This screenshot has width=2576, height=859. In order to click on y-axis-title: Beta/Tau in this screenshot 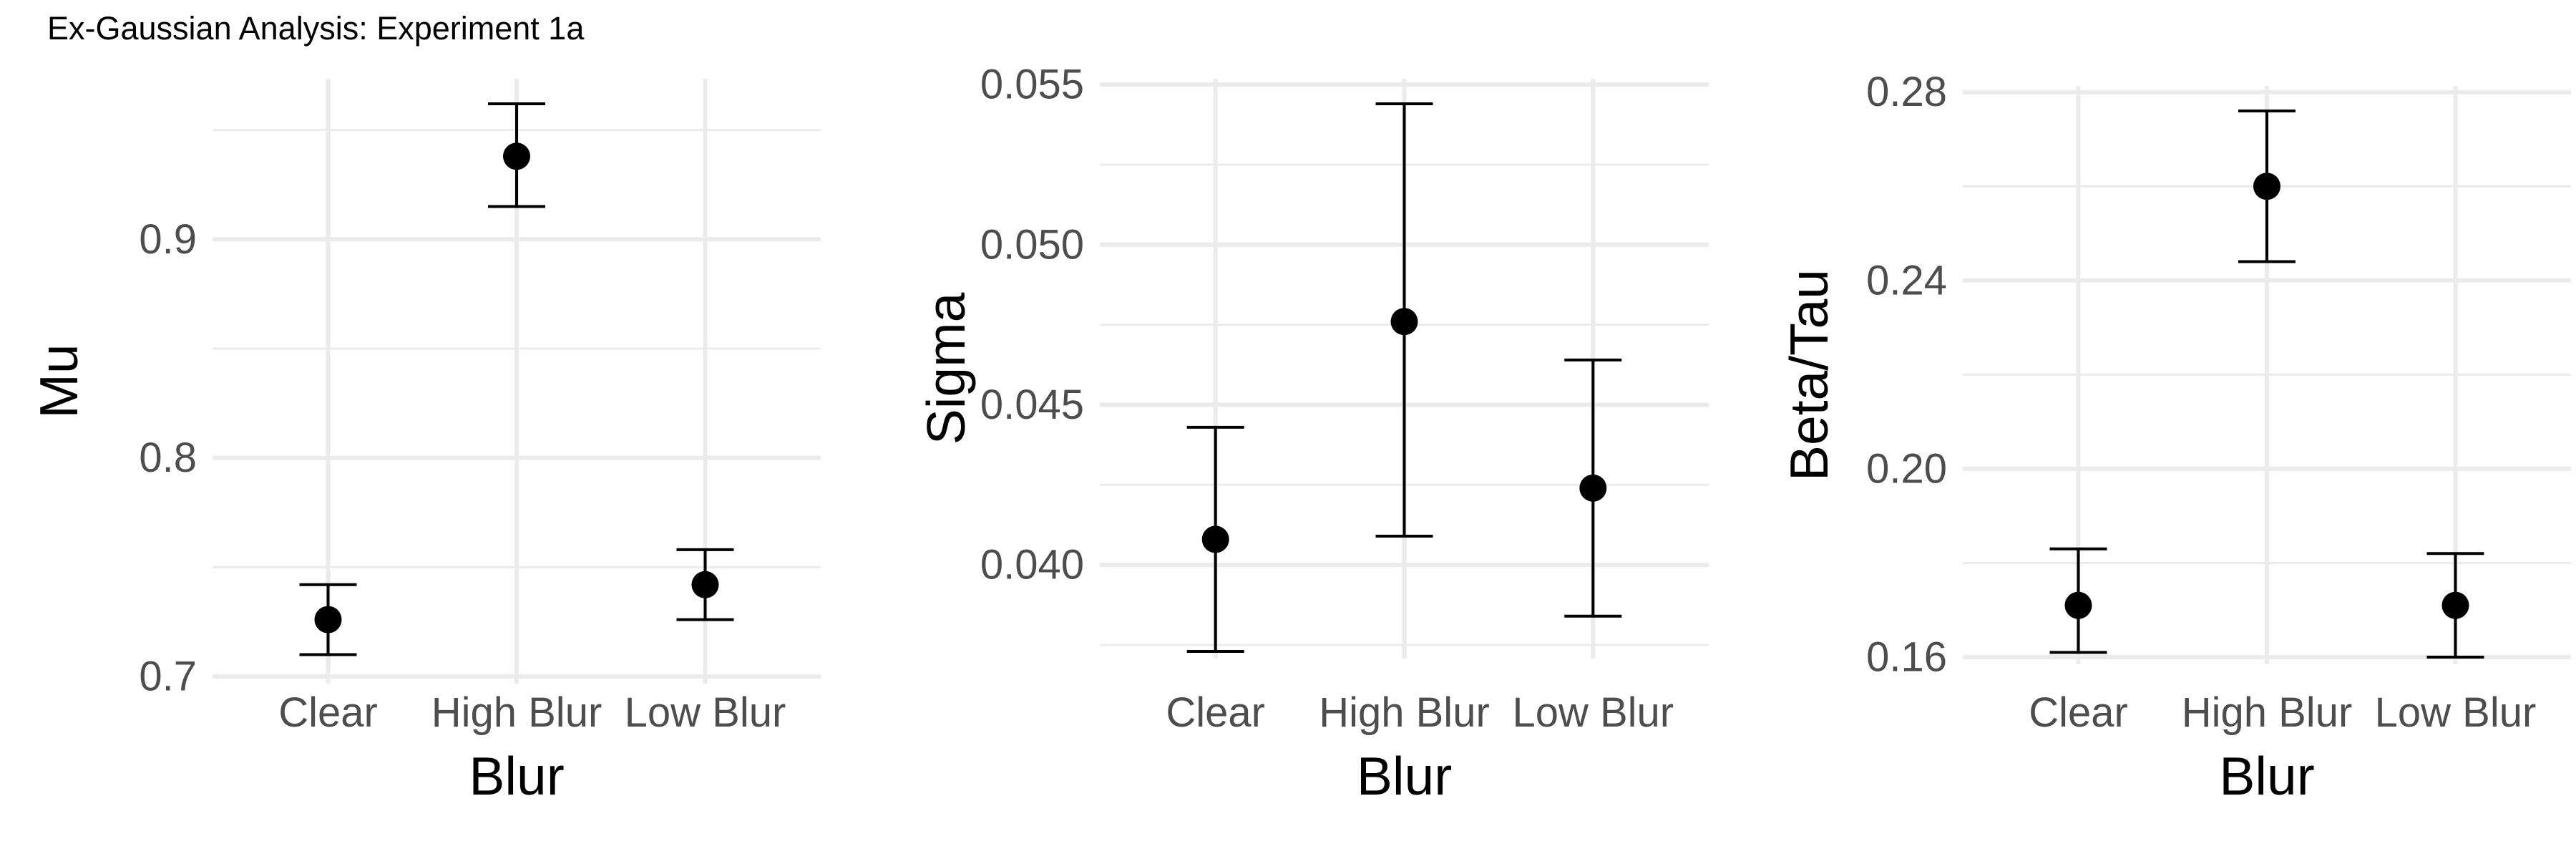, I will do `click(1809, 375)`.